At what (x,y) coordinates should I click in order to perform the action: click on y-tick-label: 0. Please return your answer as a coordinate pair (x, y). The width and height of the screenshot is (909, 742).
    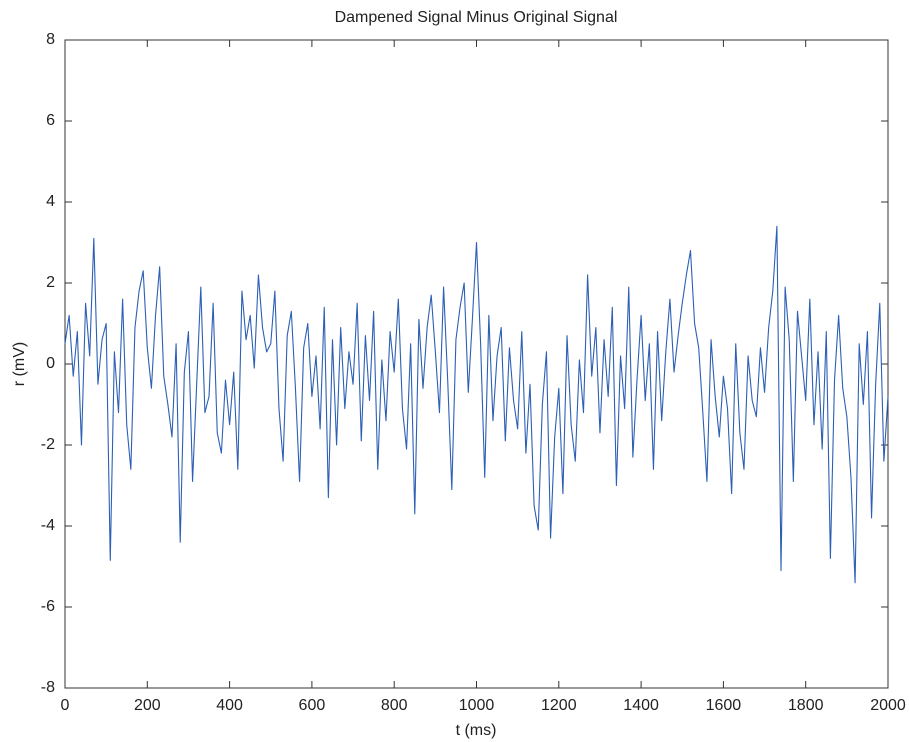
    Looking at the image, I should click on (50, 363).